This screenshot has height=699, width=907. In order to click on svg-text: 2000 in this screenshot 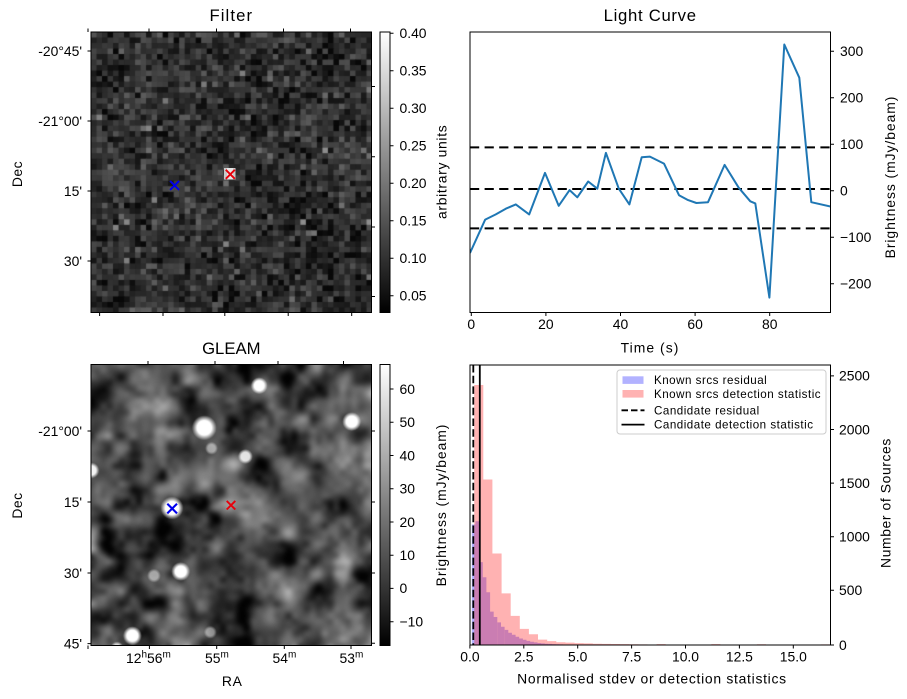, I will do `click(854, 429)`.